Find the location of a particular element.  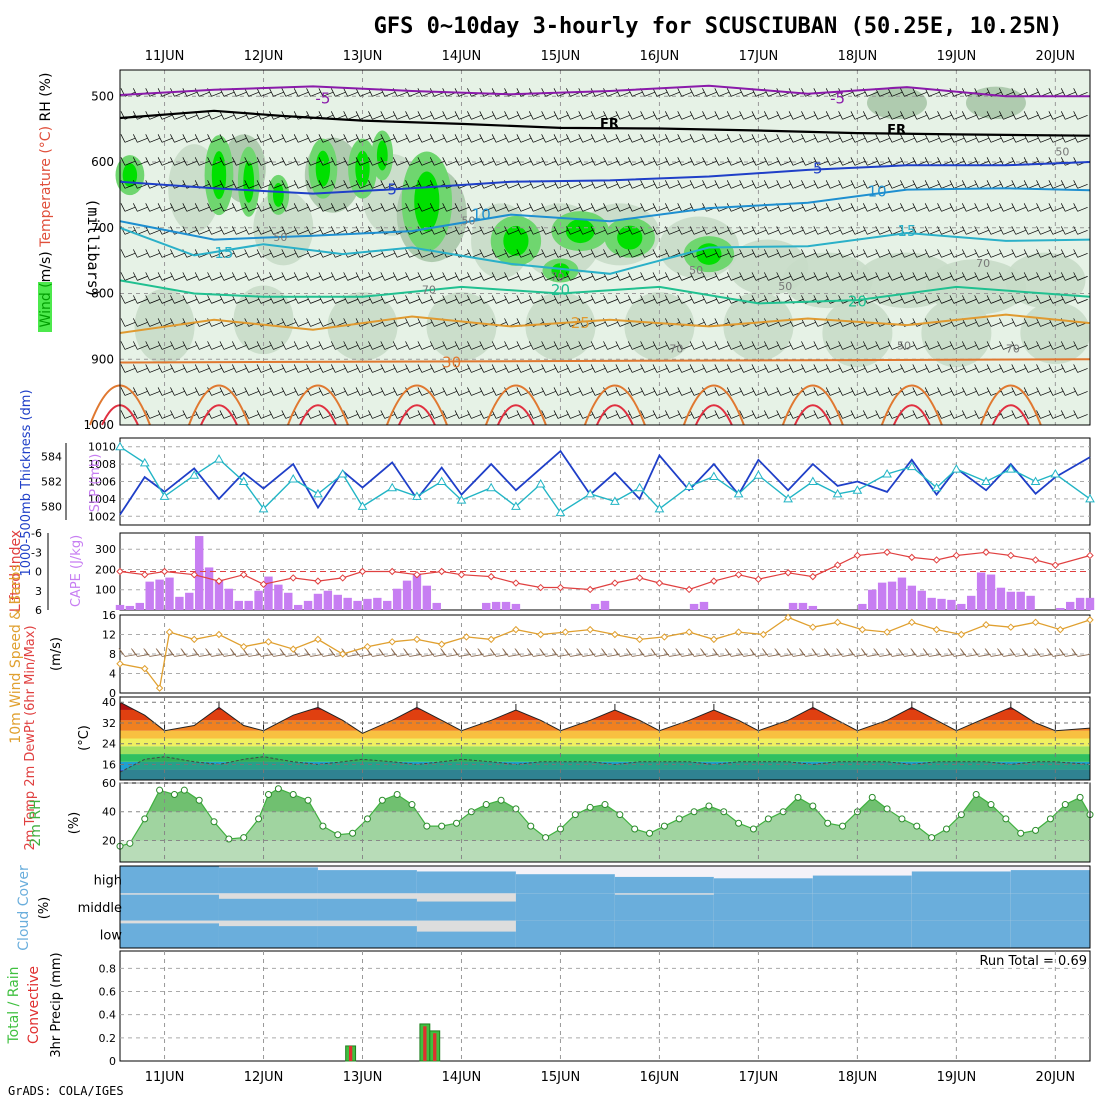

pressure-tick-label: 500 is located at coordinates (102, 96).